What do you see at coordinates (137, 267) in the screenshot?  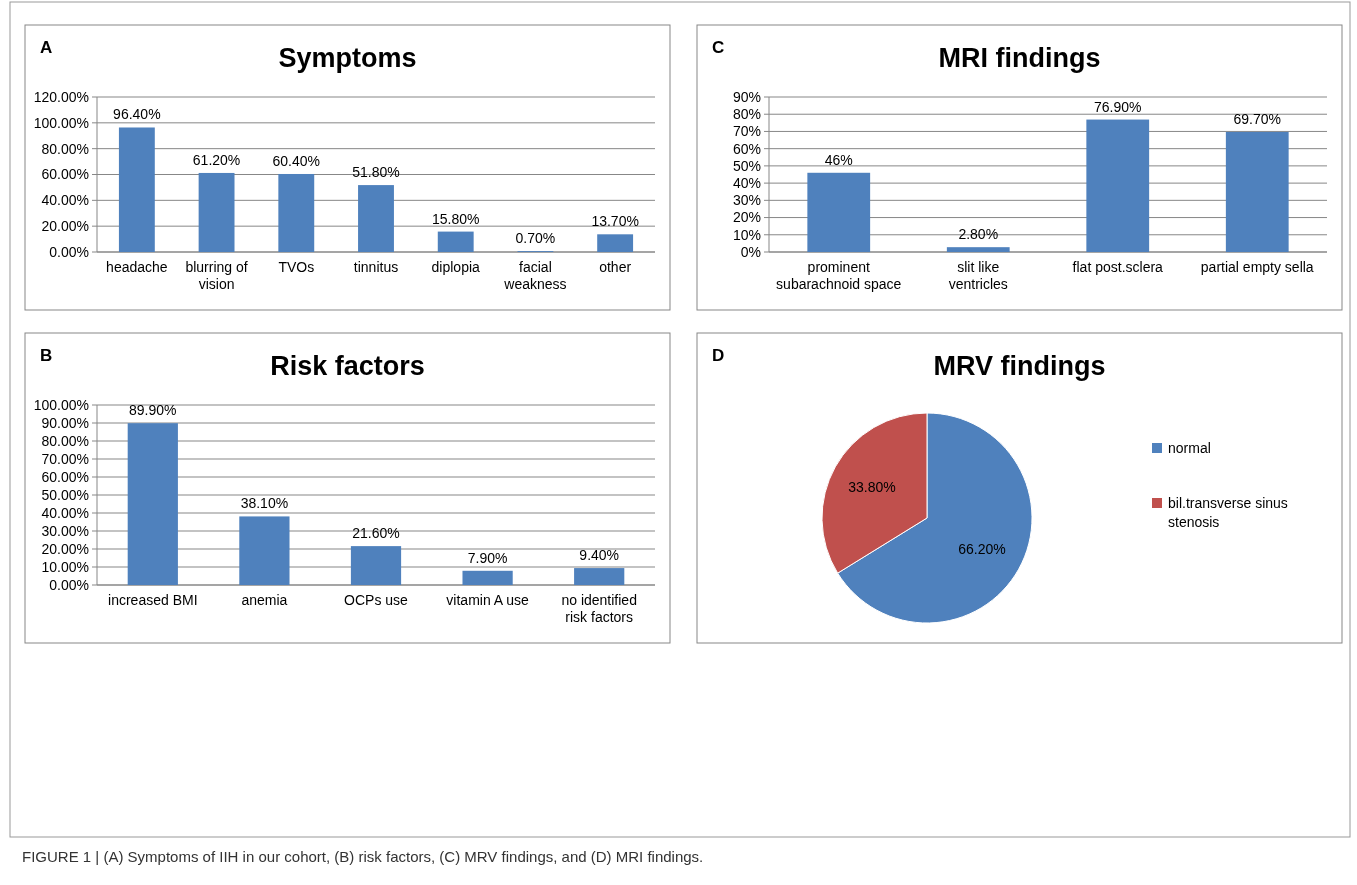 I see `x-tick-label: headache` at bounding box center [137, 267].